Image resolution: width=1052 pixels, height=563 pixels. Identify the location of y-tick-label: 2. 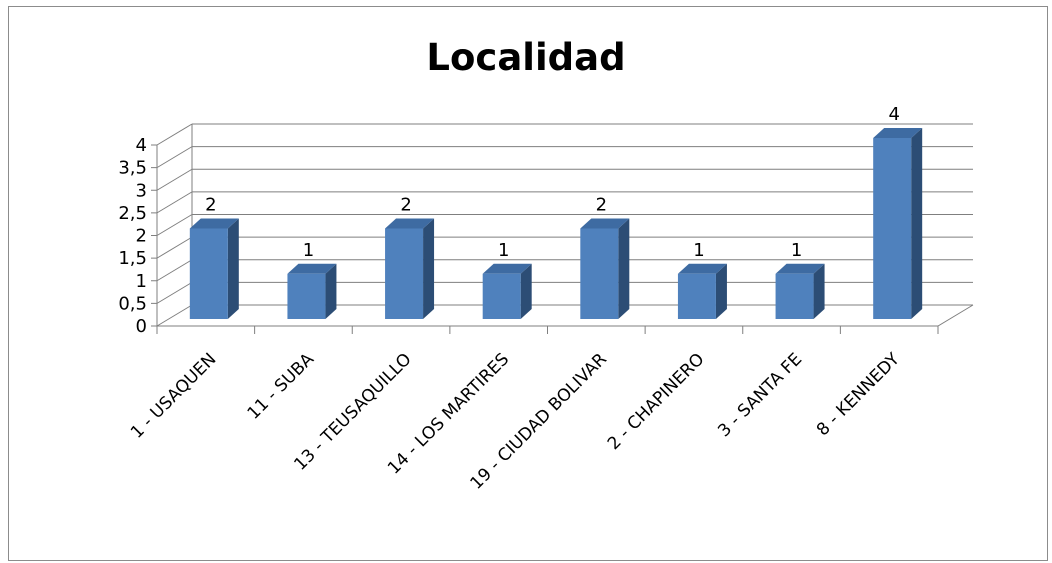
(141, 236).